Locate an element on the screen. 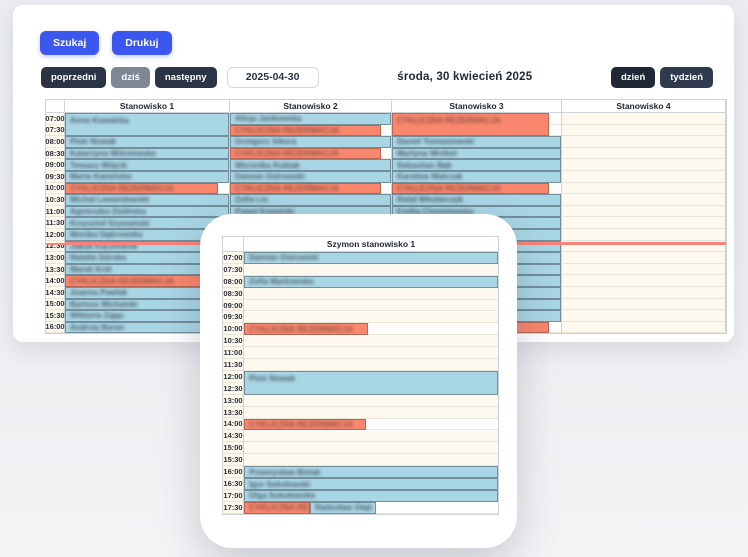  print-button: Drukuj is located at coordinates (142, 43).